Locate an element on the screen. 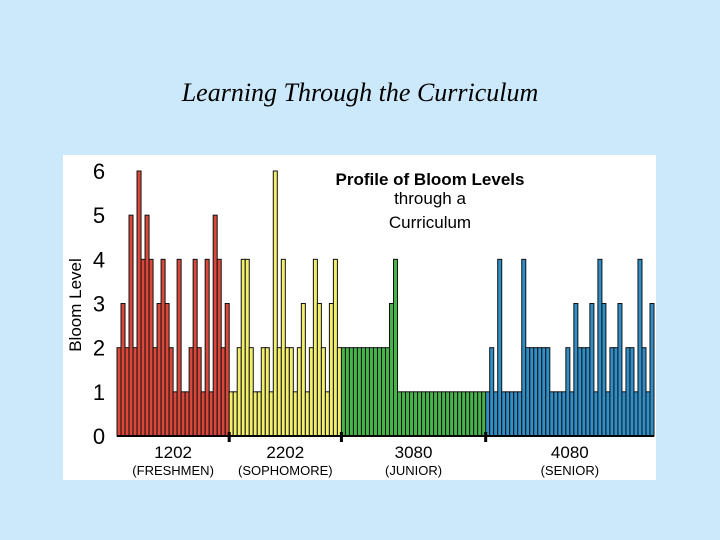  y-axis-label: Bloom Level is located at coordinates (75, 305).